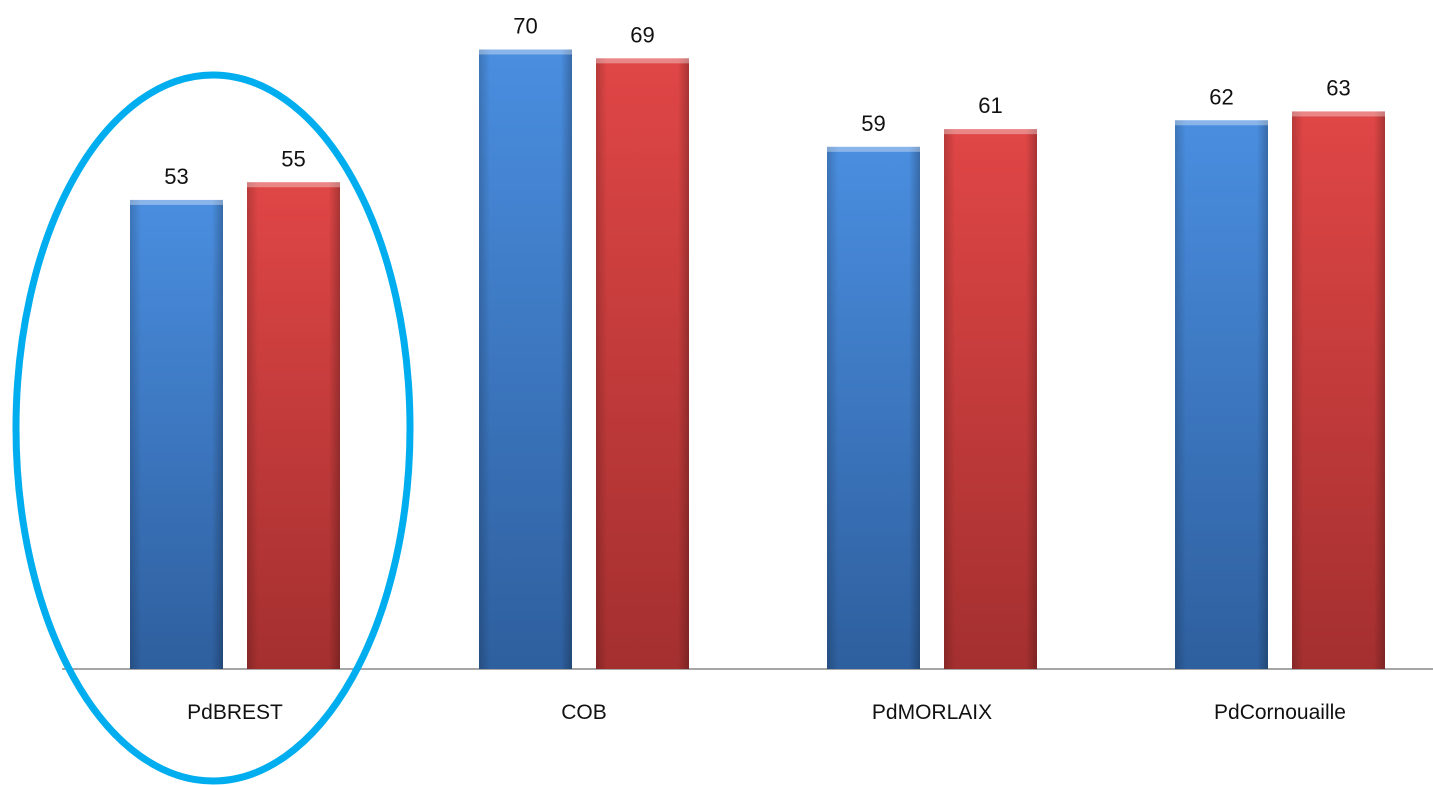 The width and height of the screenshot is (1433, 785). I want to click on data-label-pdbrest-series-2: 55, so click(293, 158).